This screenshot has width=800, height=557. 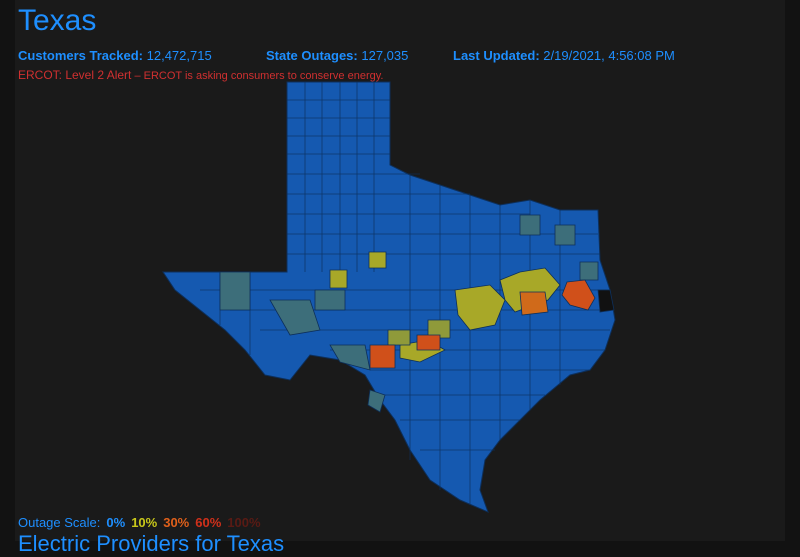 What do you see at coordinates (57, 20) in the screenshot?
I see `title: Texas` at bounding box center [57, 20].